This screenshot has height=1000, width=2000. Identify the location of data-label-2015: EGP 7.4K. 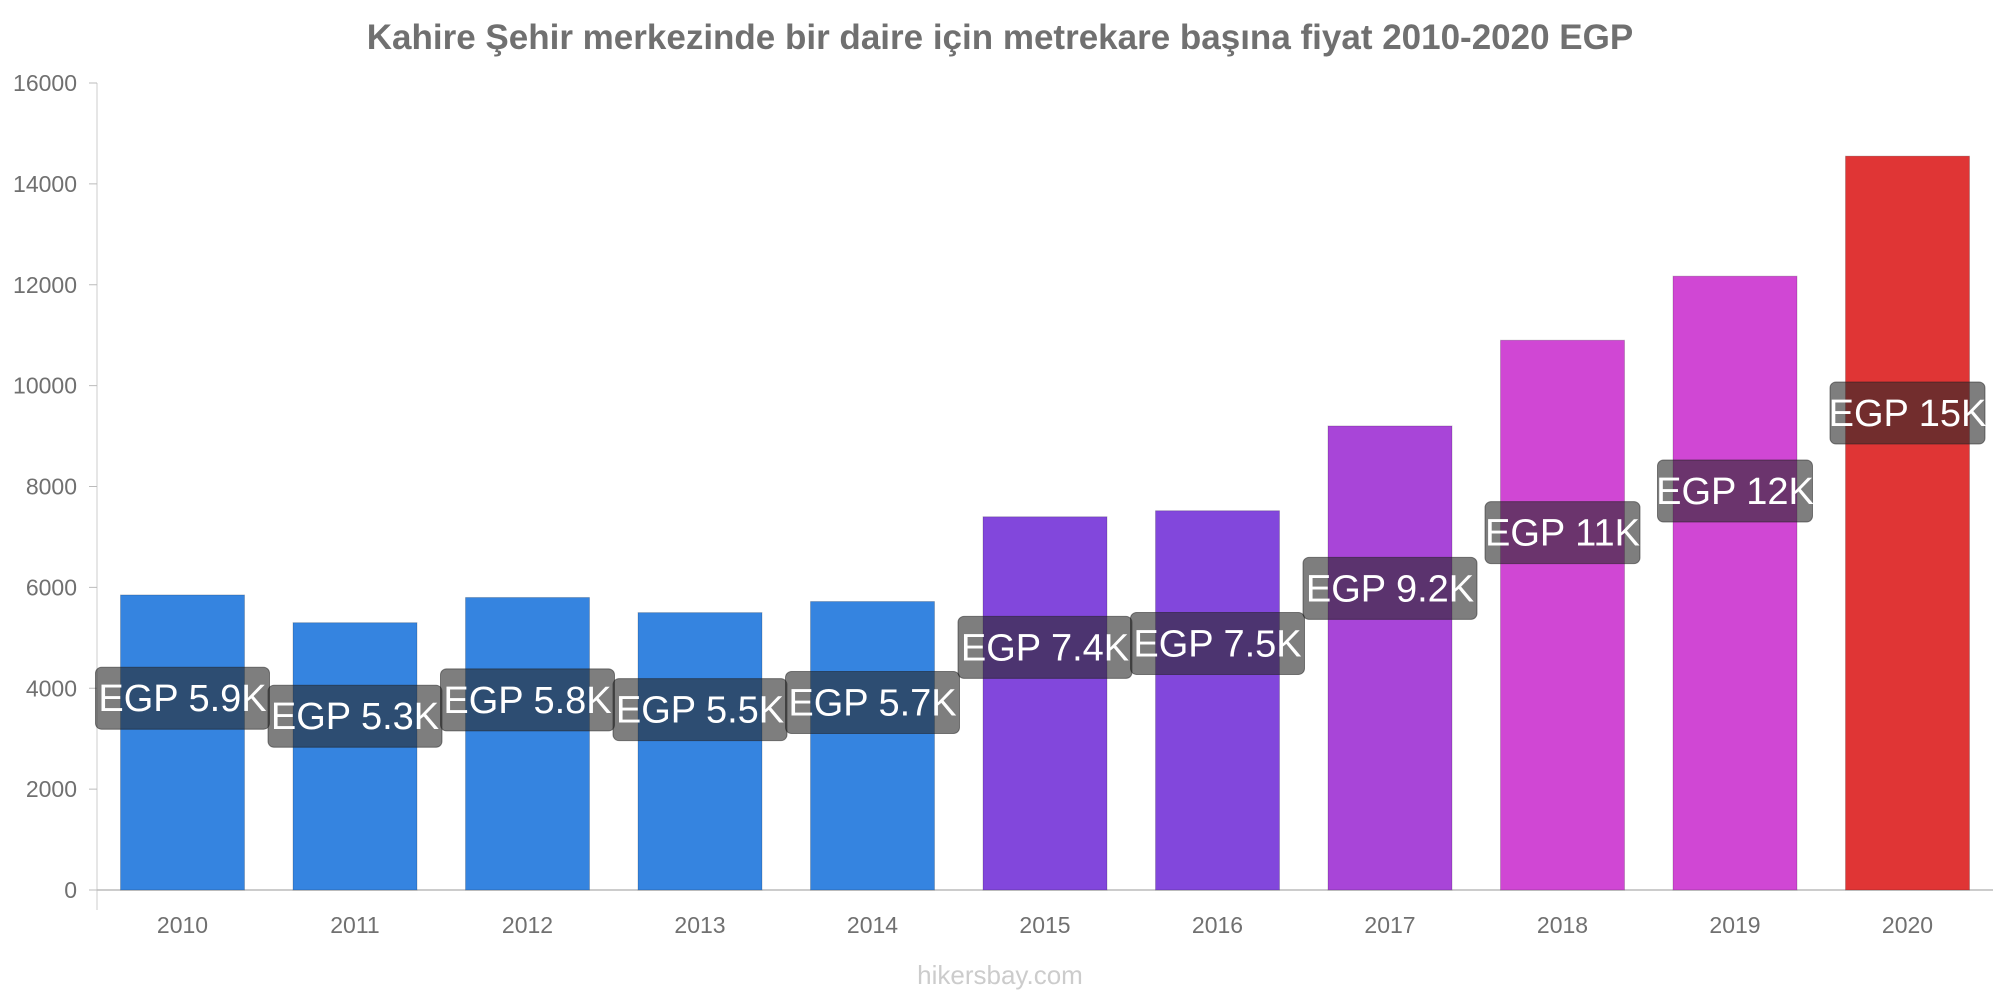
(1045, 647).